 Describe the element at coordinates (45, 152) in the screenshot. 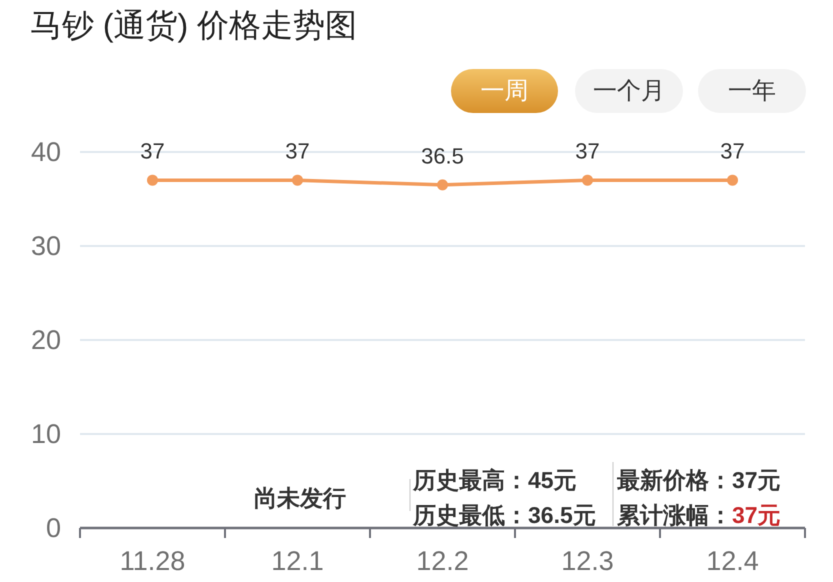

I see `y-tick-label: 40` at that location.